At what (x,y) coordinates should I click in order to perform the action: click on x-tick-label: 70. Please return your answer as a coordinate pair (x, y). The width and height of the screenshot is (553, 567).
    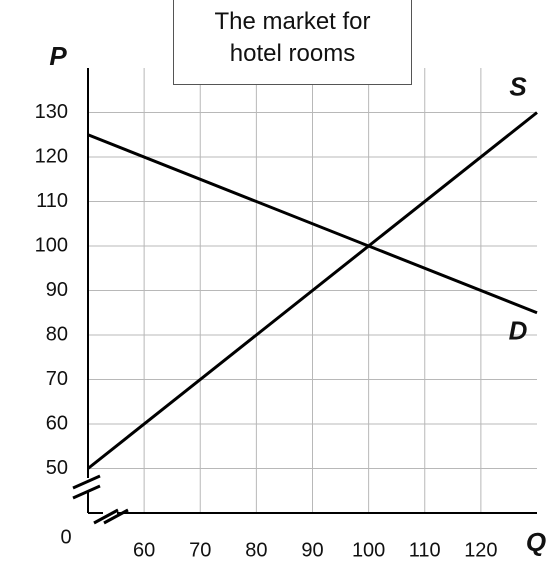
    Looking at the image, I should click on (200, 550).